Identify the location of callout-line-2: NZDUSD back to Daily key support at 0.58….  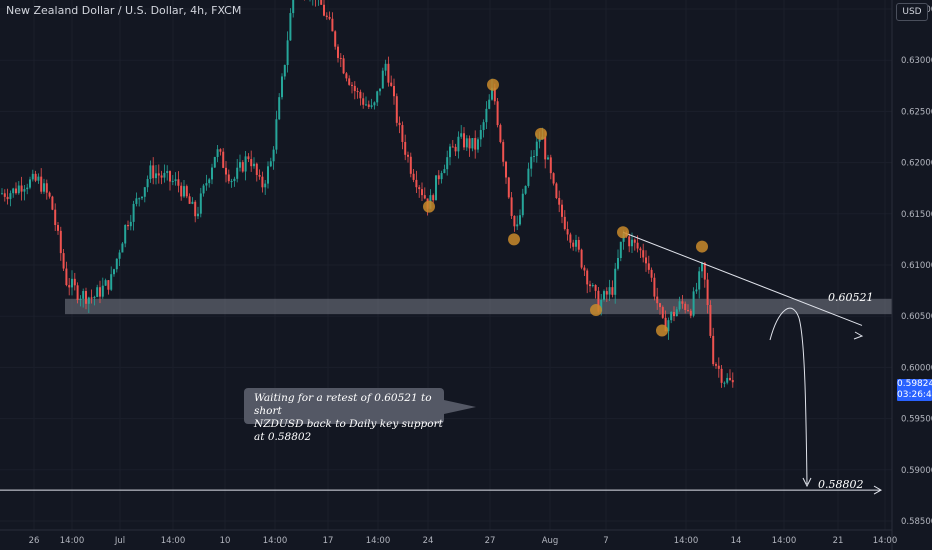
(348, 430).